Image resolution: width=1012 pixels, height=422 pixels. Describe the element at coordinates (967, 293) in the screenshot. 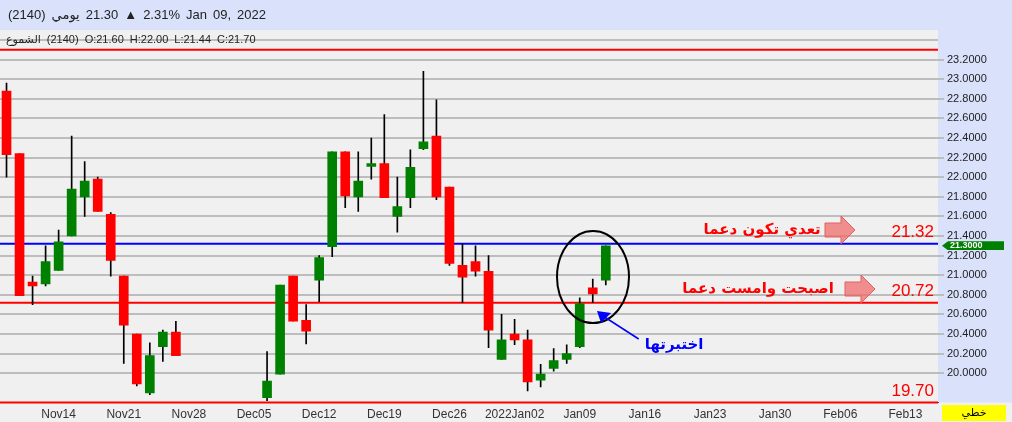

I see `y-tick-label: 20.8000` at that location.